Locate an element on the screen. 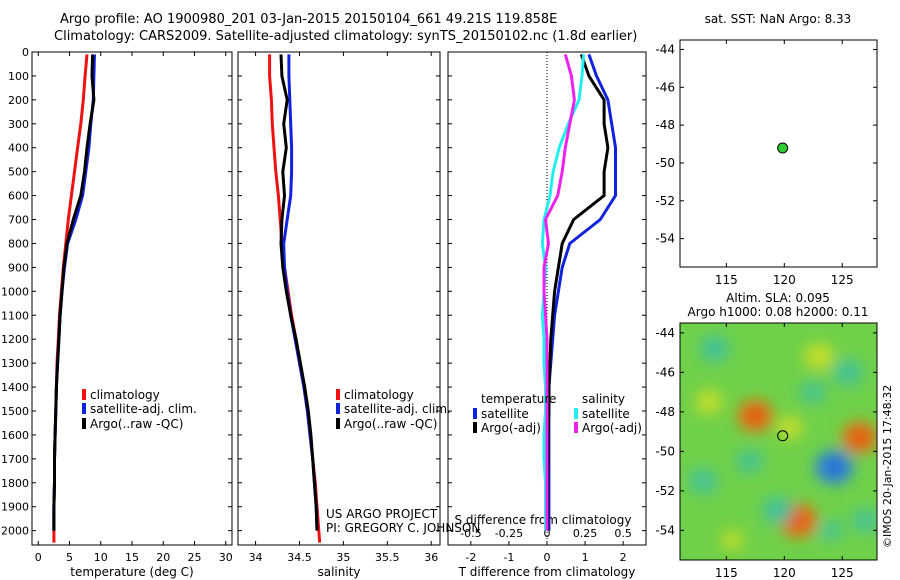 Image resolution: width=900 pixels, height=580 pixels. map-y-tick-label-sla_map: -44 is located at coordinates (665, 333).